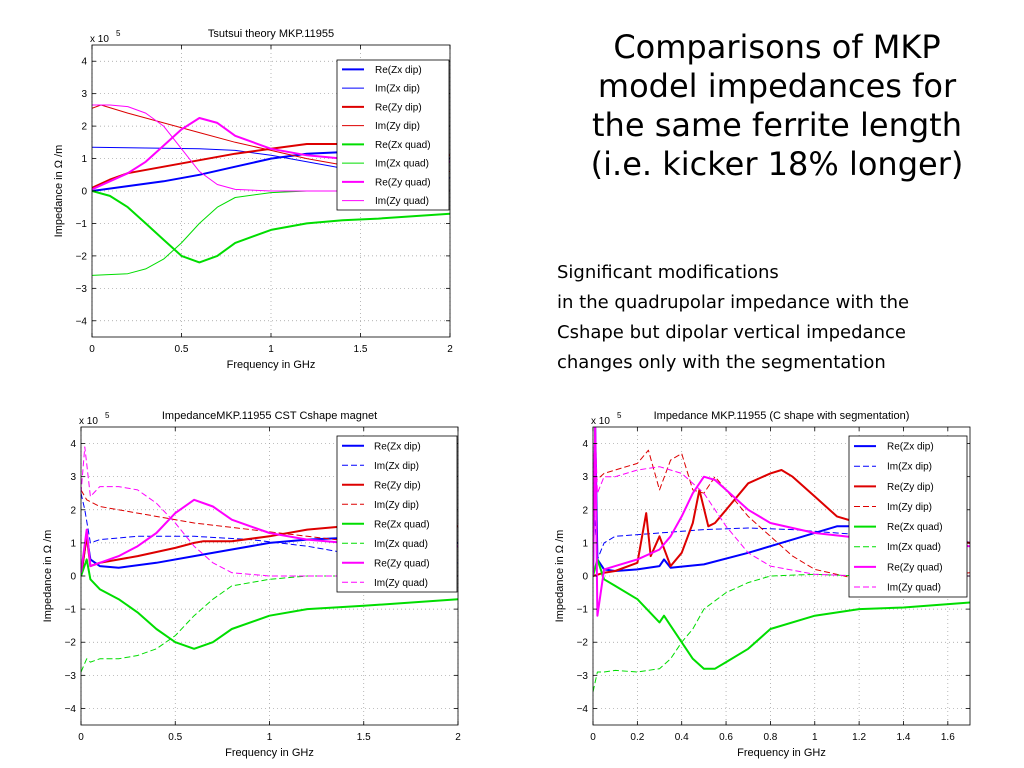 The height and width of the screenshot is (768, 1024). Describe the element at coordinates (904, 737) in the screenshot. I see `x-tick-label: 1.4` at that location.